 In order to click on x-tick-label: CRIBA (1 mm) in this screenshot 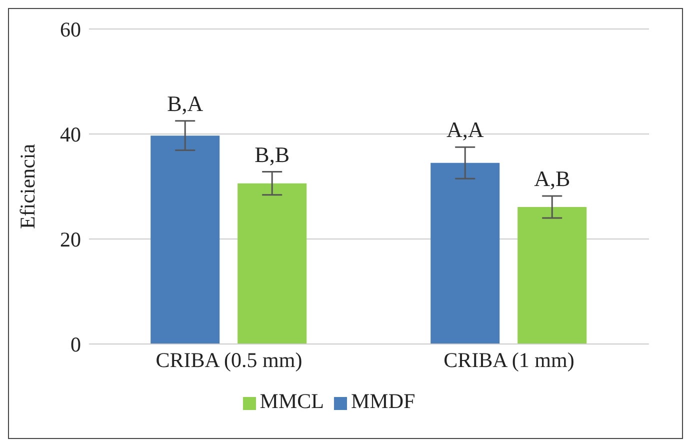, I will do `click(509, 360)`.